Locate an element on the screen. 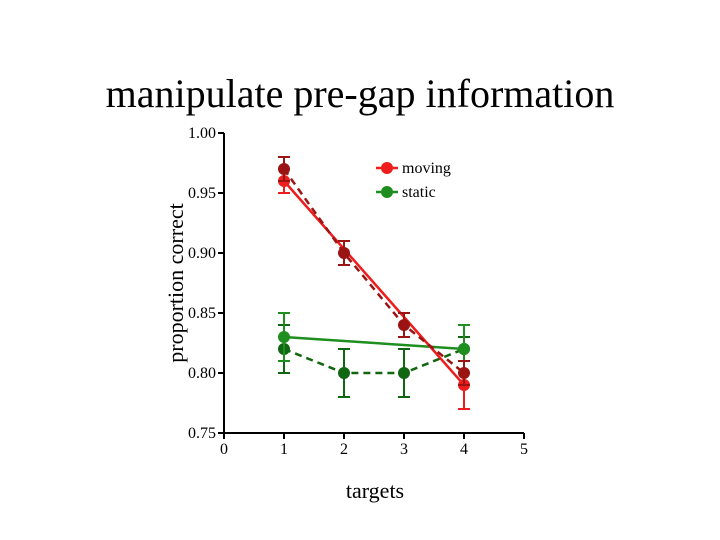 The height and width of the screenshot is (540, 720). series-line-static is located at coordinates (374, 343).